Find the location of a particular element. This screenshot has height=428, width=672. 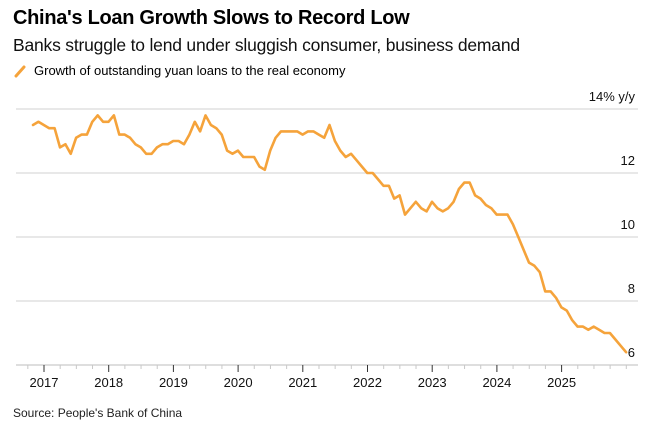

x-tick-label: 2022 is located at coordinates (367, 382).